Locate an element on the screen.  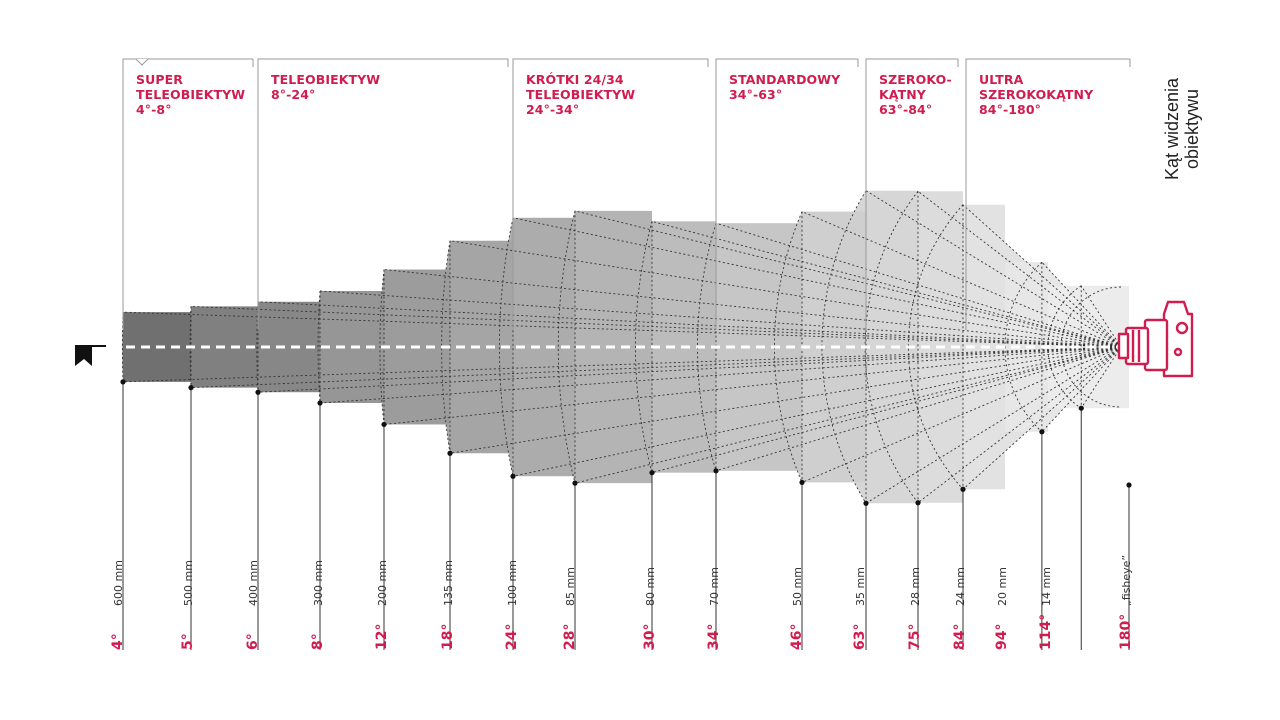
camera-icon is located at coordinates (1155, 339).